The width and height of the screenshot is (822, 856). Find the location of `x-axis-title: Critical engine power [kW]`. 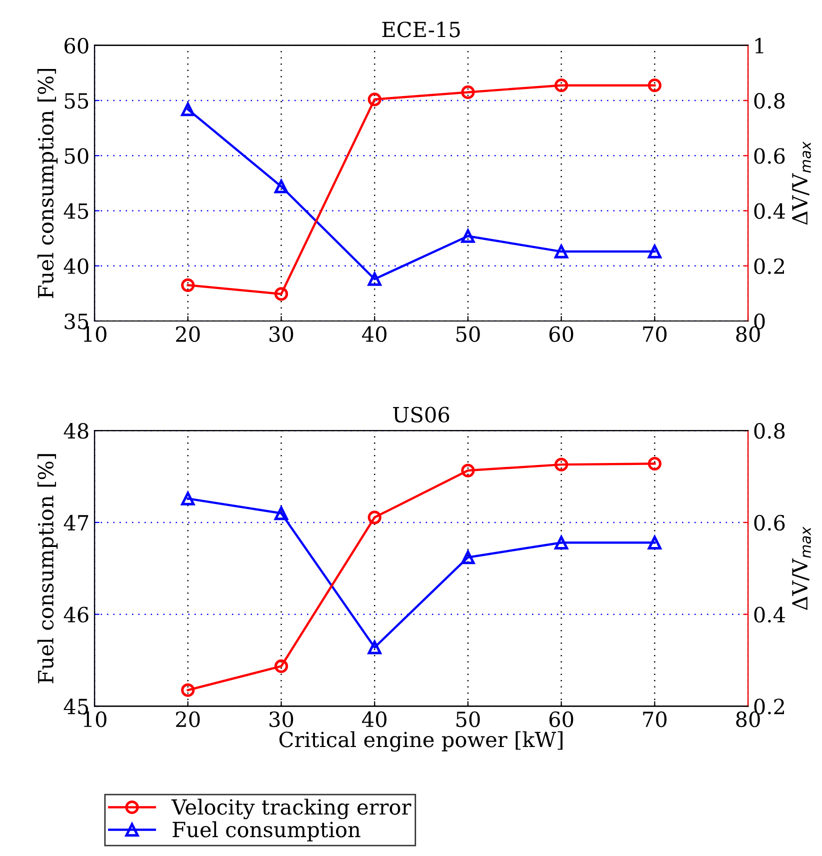

x-axis-title: Critical engine power [kW] is located at coordinates (420, 741).